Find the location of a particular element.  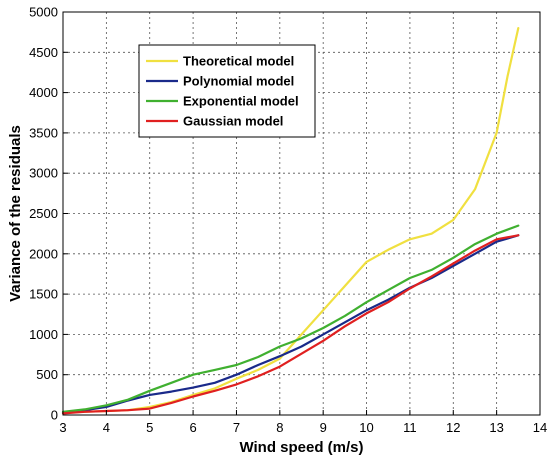

x-tick-label: 13 is located at coordinates (496, 427).